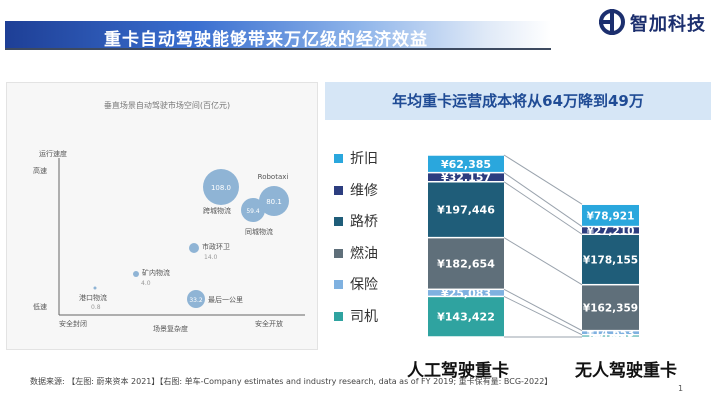 Image resolution: width=720 pixels, height=405 pixels. Describe the element at coordinates (216, 246) in the screenshot. I see `bubble-huanwei-label: 市政环卫` at that location.